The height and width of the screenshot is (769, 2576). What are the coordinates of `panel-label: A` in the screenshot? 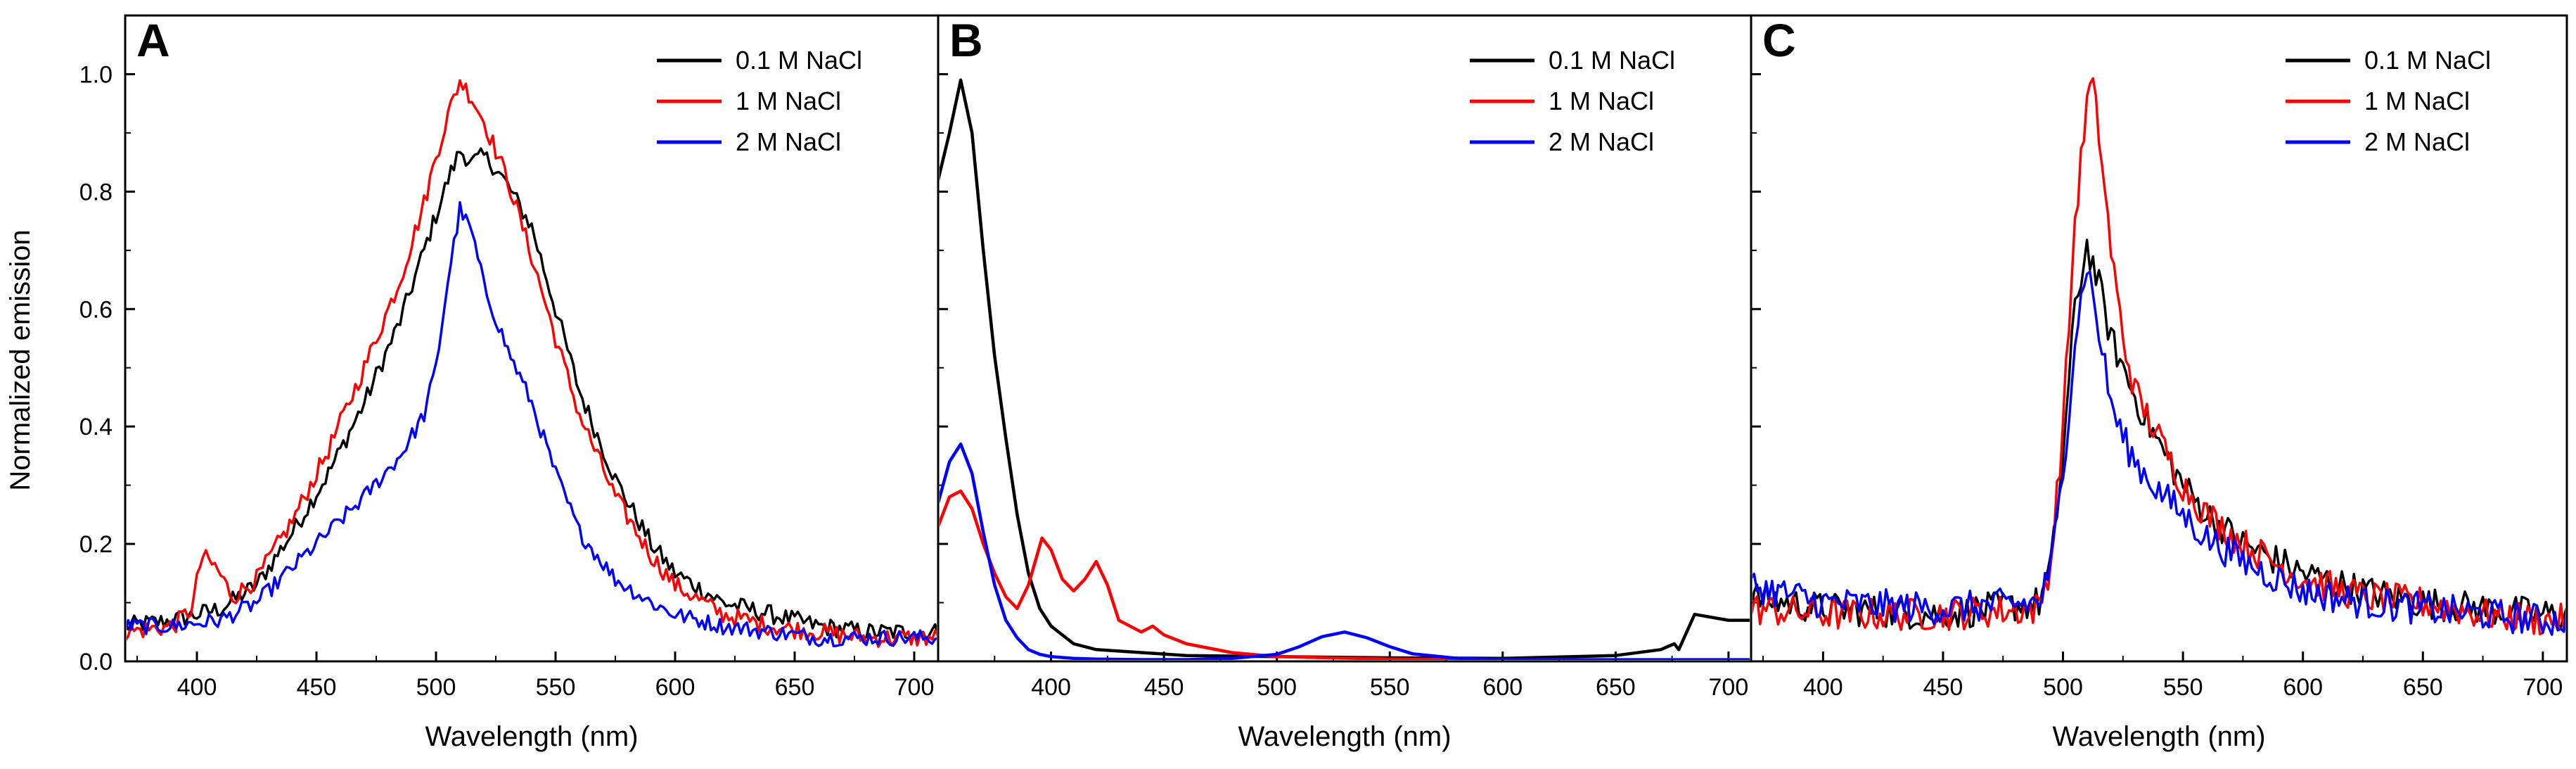 It's located at (153, 40).